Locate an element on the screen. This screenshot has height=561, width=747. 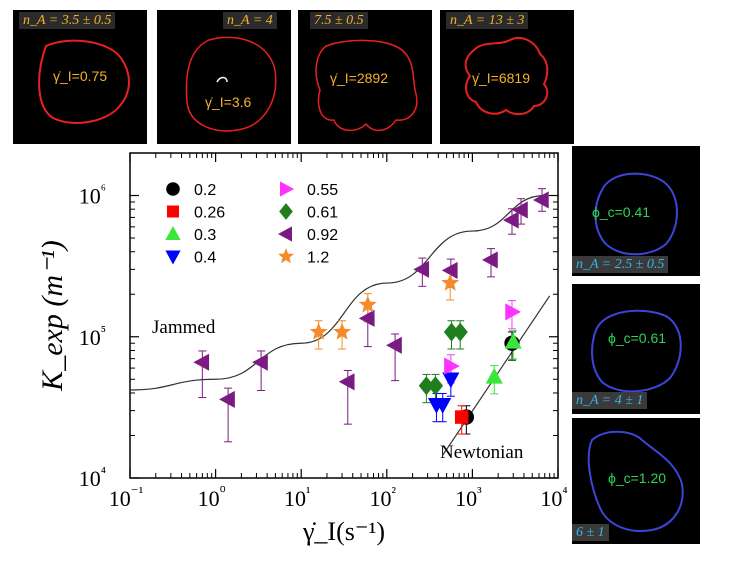
x-tick-label: 10³ is located at coordinates (468, 498).